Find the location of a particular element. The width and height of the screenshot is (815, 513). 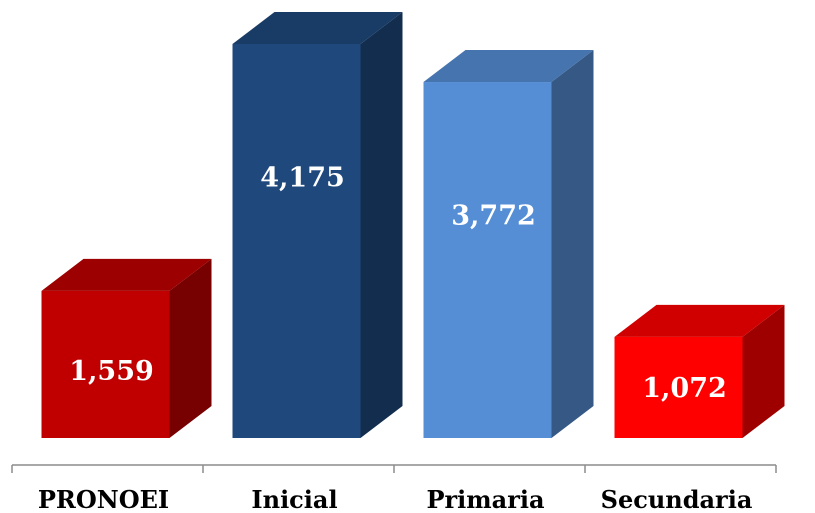

value-label-inicial: 4,175 is located at coordinates (302, 178).